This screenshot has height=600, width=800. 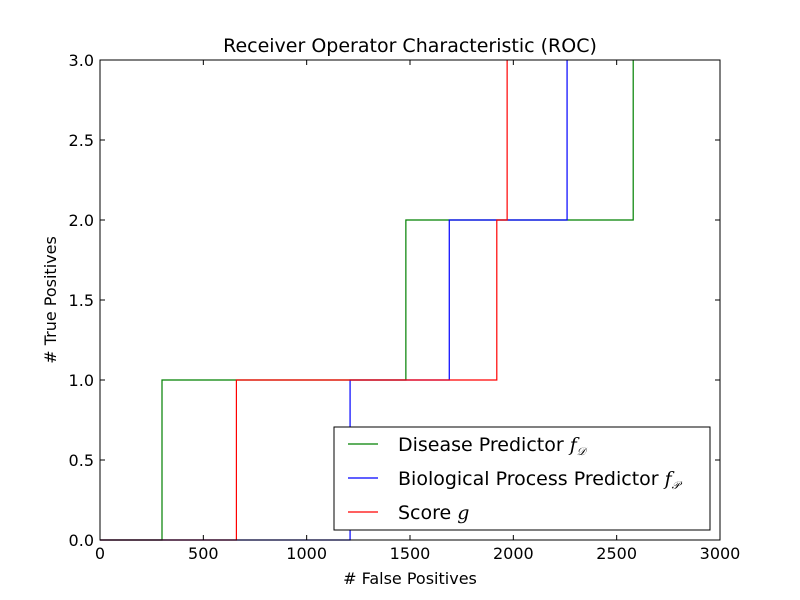 What do you see at coordinates (427, 513) in the screenshot?
I see `legend-series-name: Score` at bounding box center [427, 513].